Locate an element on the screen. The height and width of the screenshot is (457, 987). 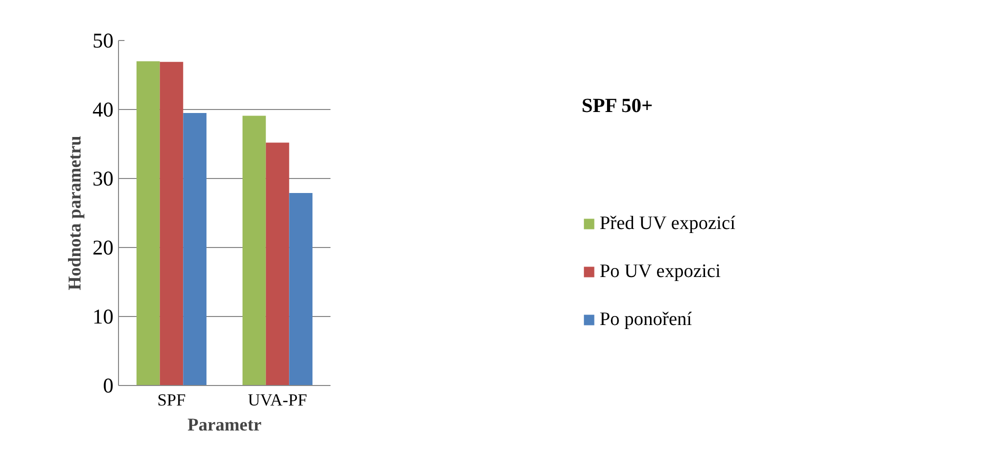
y-tick-label: 0 is located at coordinates (108, 386).